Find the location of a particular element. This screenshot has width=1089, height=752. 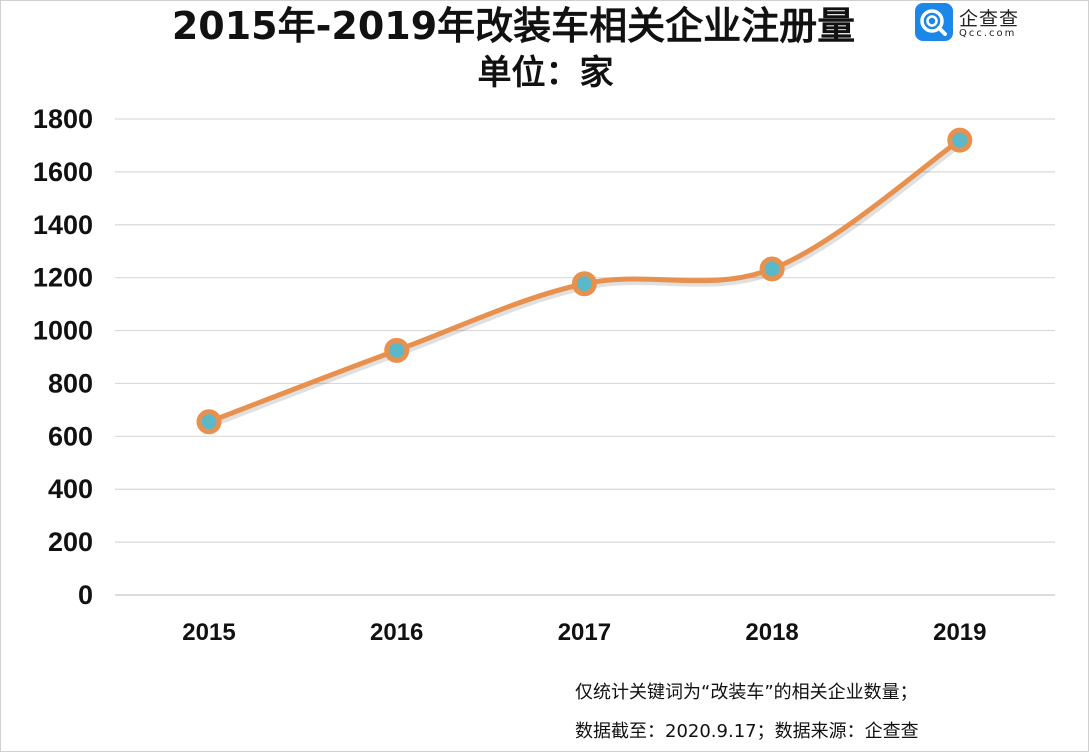

brand-domain: Qcc.com is located at coordinates (988, 33).